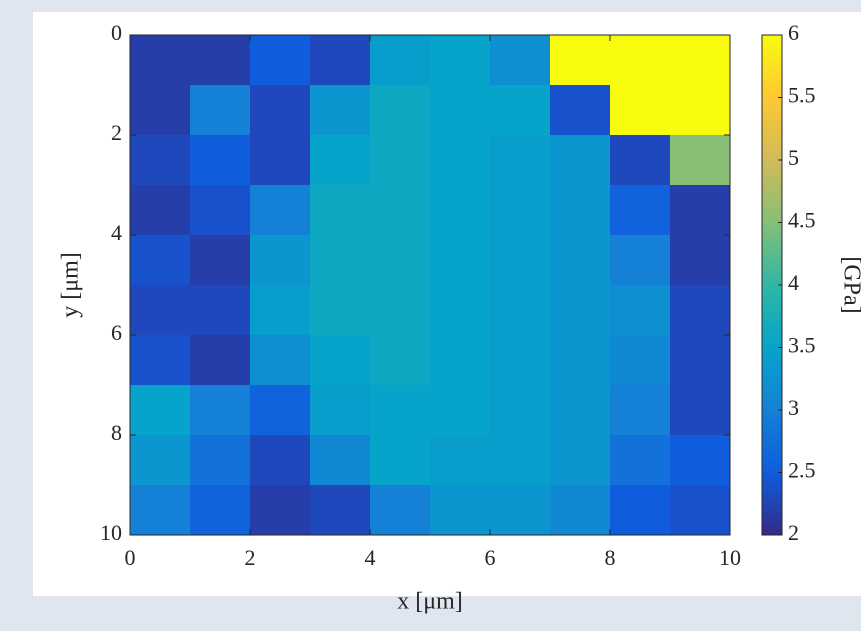 The height and width of the screenshot is (631, 861). Describe the element at coordinates (116, 432) in the screenshot. I see `y-tick-label: 8` at that location.